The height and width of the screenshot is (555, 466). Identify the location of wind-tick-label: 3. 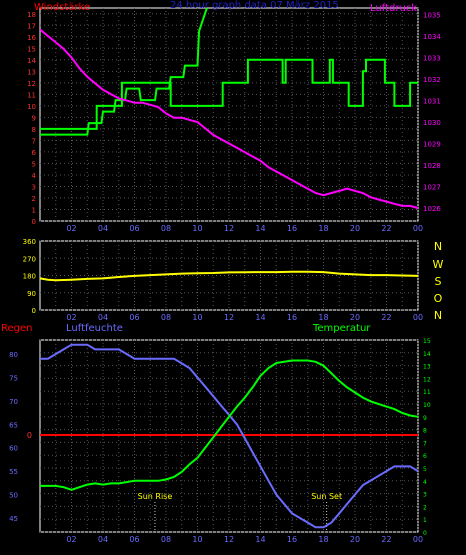
(34, 187).